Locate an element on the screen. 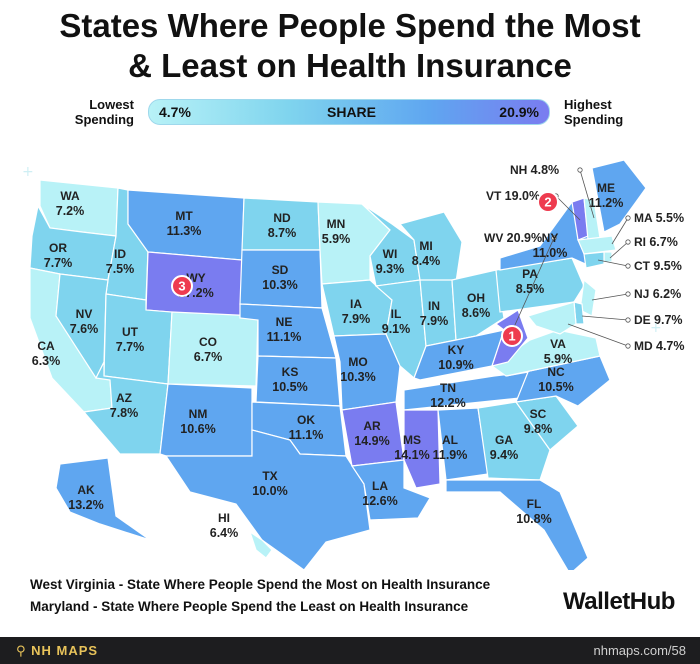  leader-dot-wv is located at coordinates (554, 238).